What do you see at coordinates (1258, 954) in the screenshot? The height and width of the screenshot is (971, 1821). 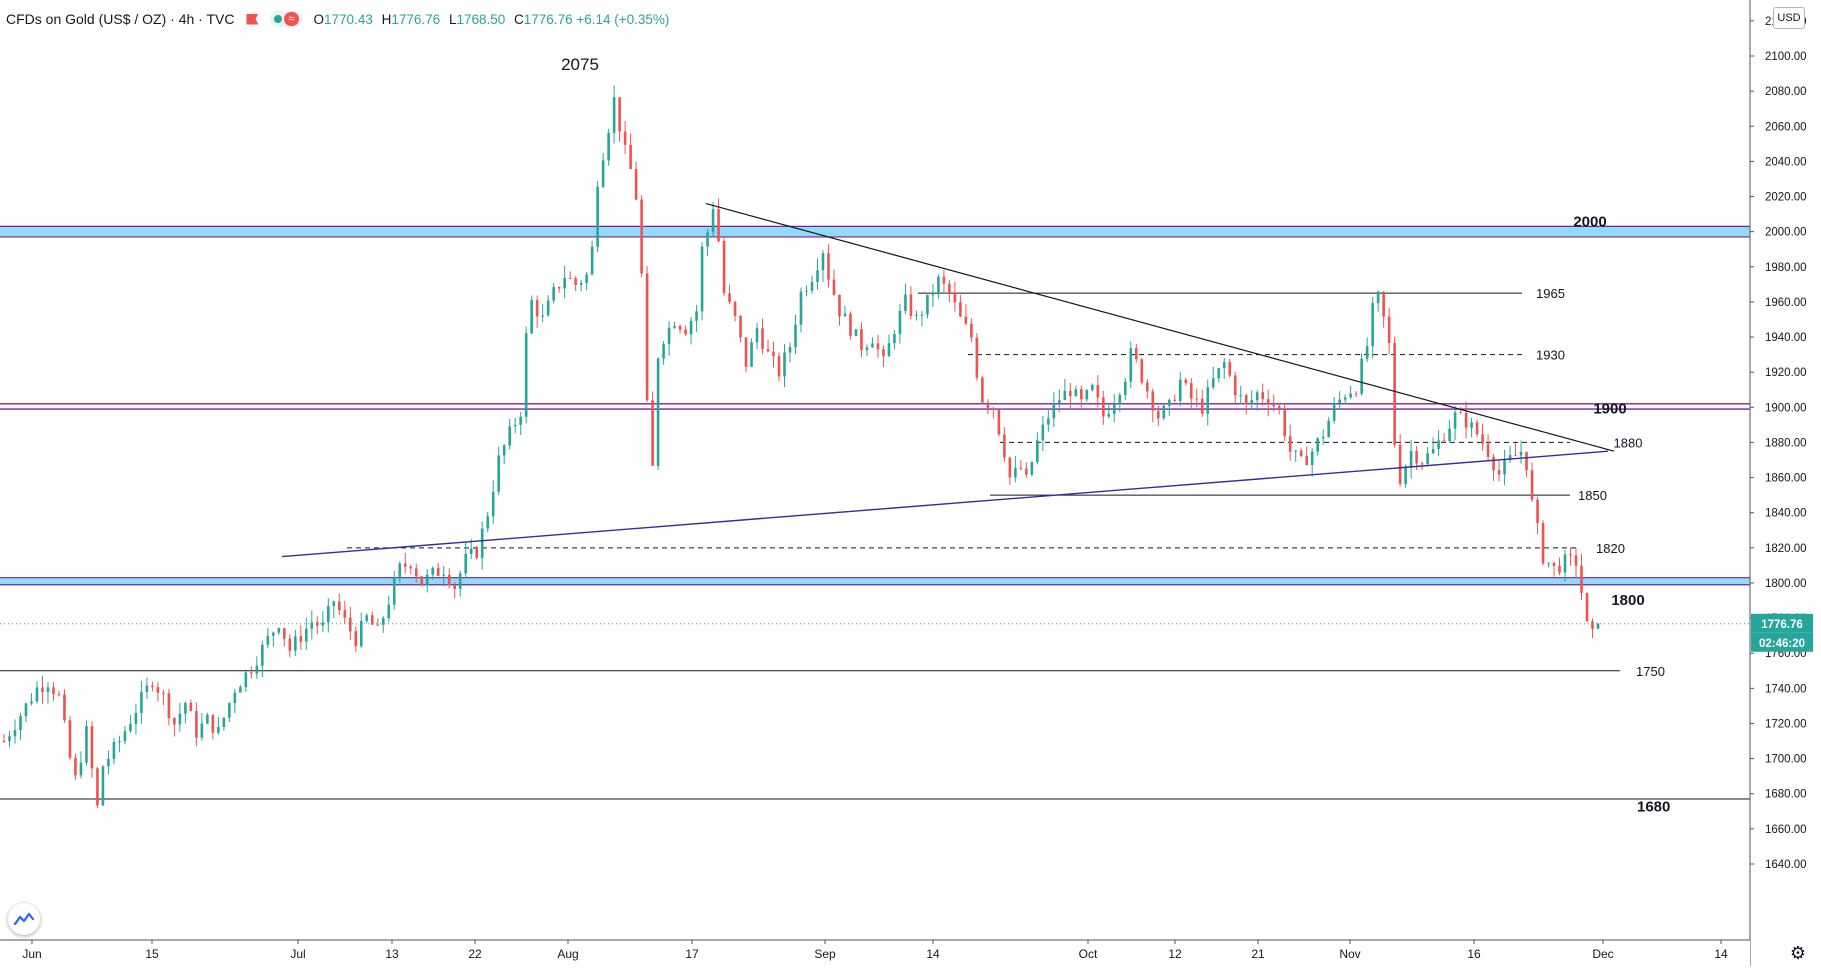 I see `x-tick-label: 21` at bounding box center [1258, 954].